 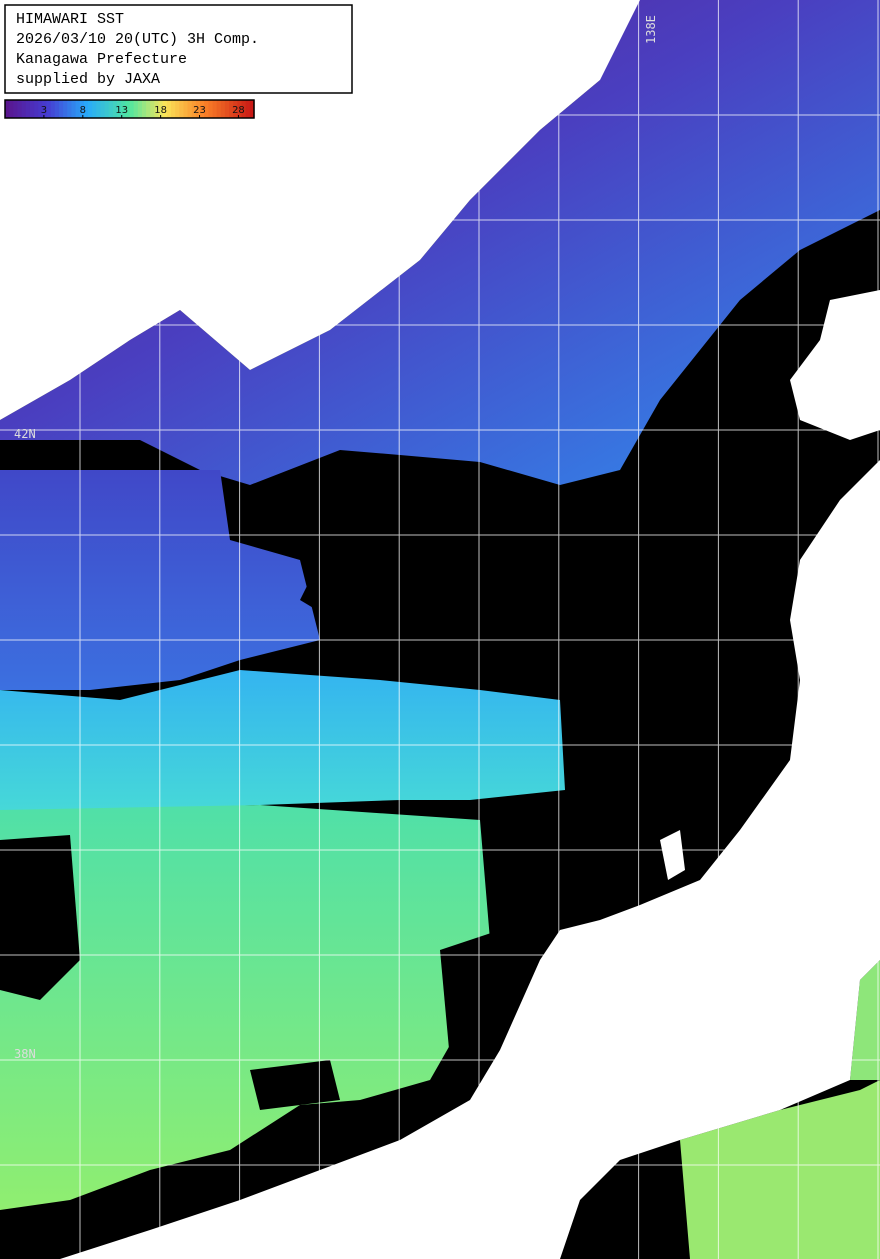 I want to click on colorbar-tick-label: 3, so click(x=44, y=110).